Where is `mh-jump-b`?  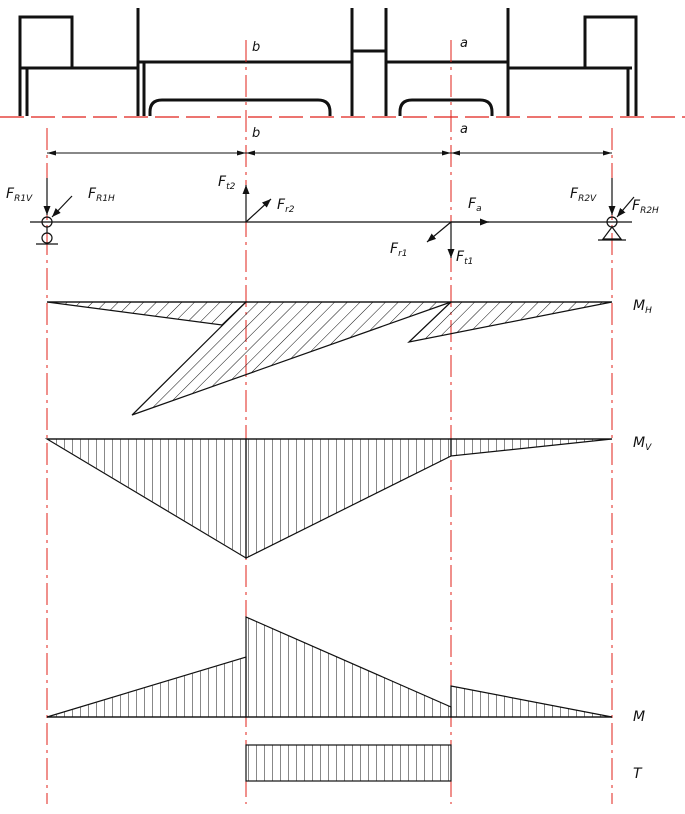
mh-jump-b is located at coordinates (234, 313).